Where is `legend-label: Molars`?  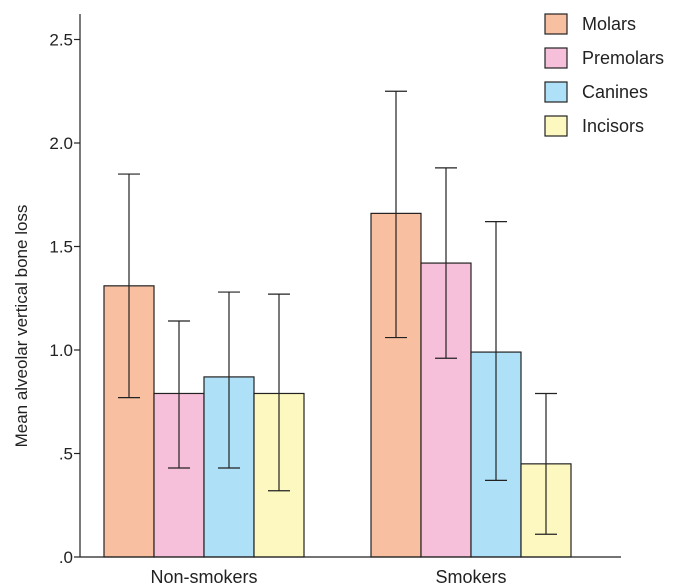
legend-label: Molars is located at coordinates (609, 24).